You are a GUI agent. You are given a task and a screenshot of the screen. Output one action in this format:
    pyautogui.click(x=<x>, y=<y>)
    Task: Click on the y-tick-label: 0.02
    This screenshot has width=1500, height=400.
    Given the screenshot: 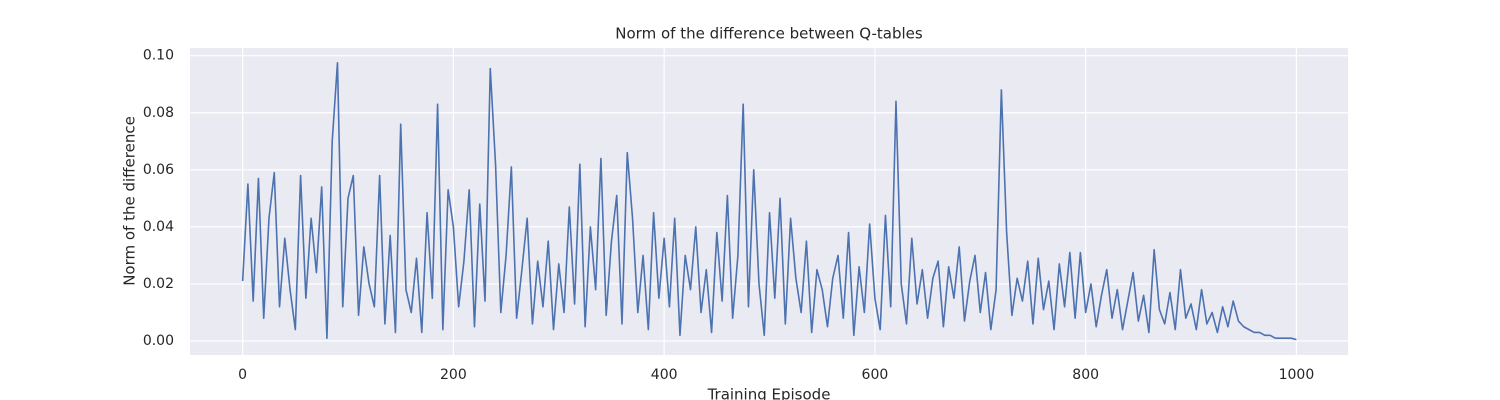 What is the action you would take?
    pyautogui.click(x=158, y=284)
    